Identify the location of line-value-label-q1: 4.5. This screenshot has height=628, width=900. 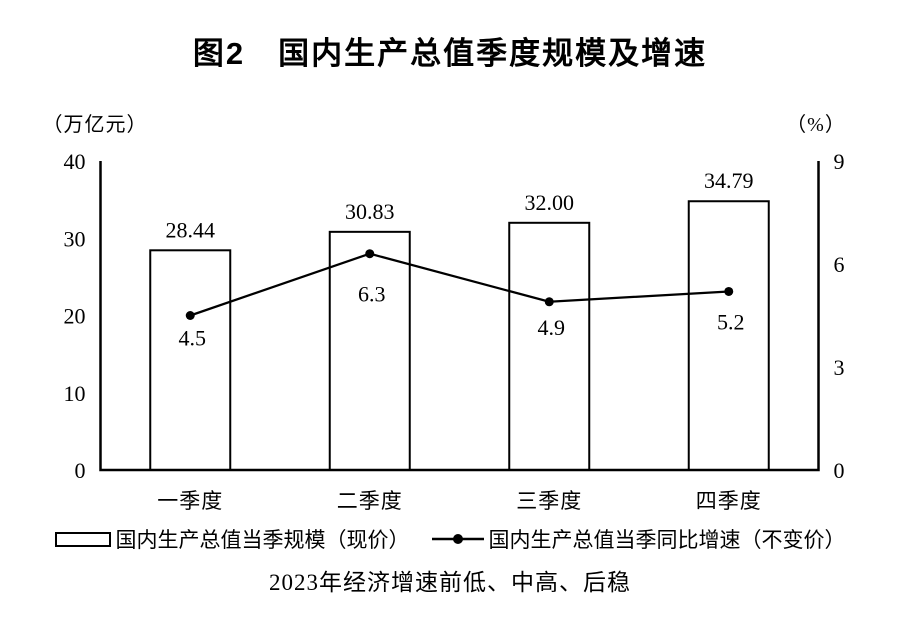
(193, 338).